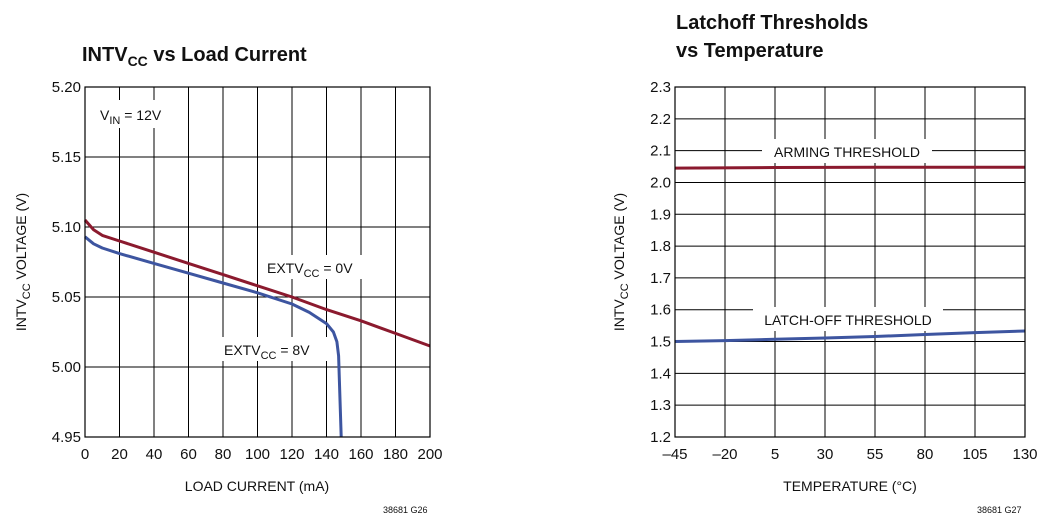 Image resolution: width=1038 pixels, height=519 pixels. Describe the element at coordinates (660, 151) in the screenshot. I see `y-tick-label: 2.1` at that location.